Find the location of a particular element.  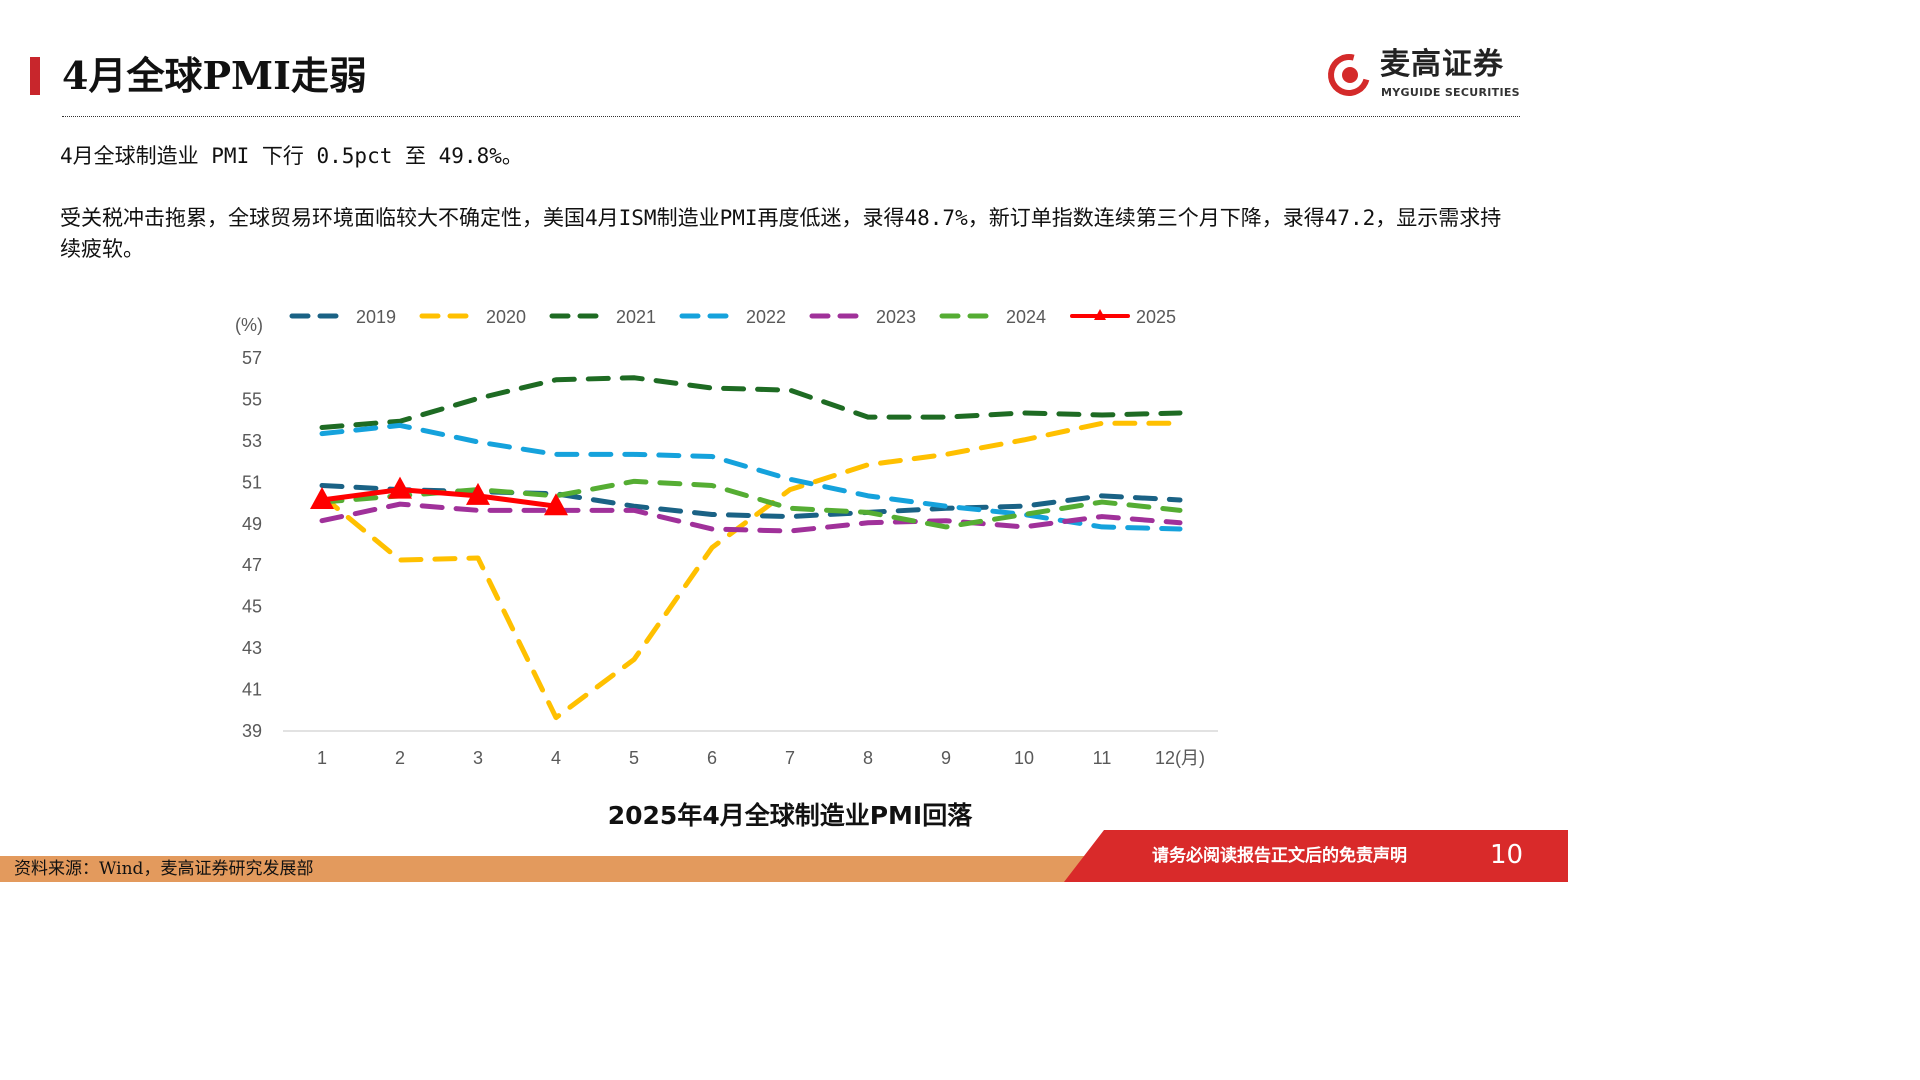

logo: 麦高证券 MYGUIDE SECURITIES is located at coordinates (1424, 75).